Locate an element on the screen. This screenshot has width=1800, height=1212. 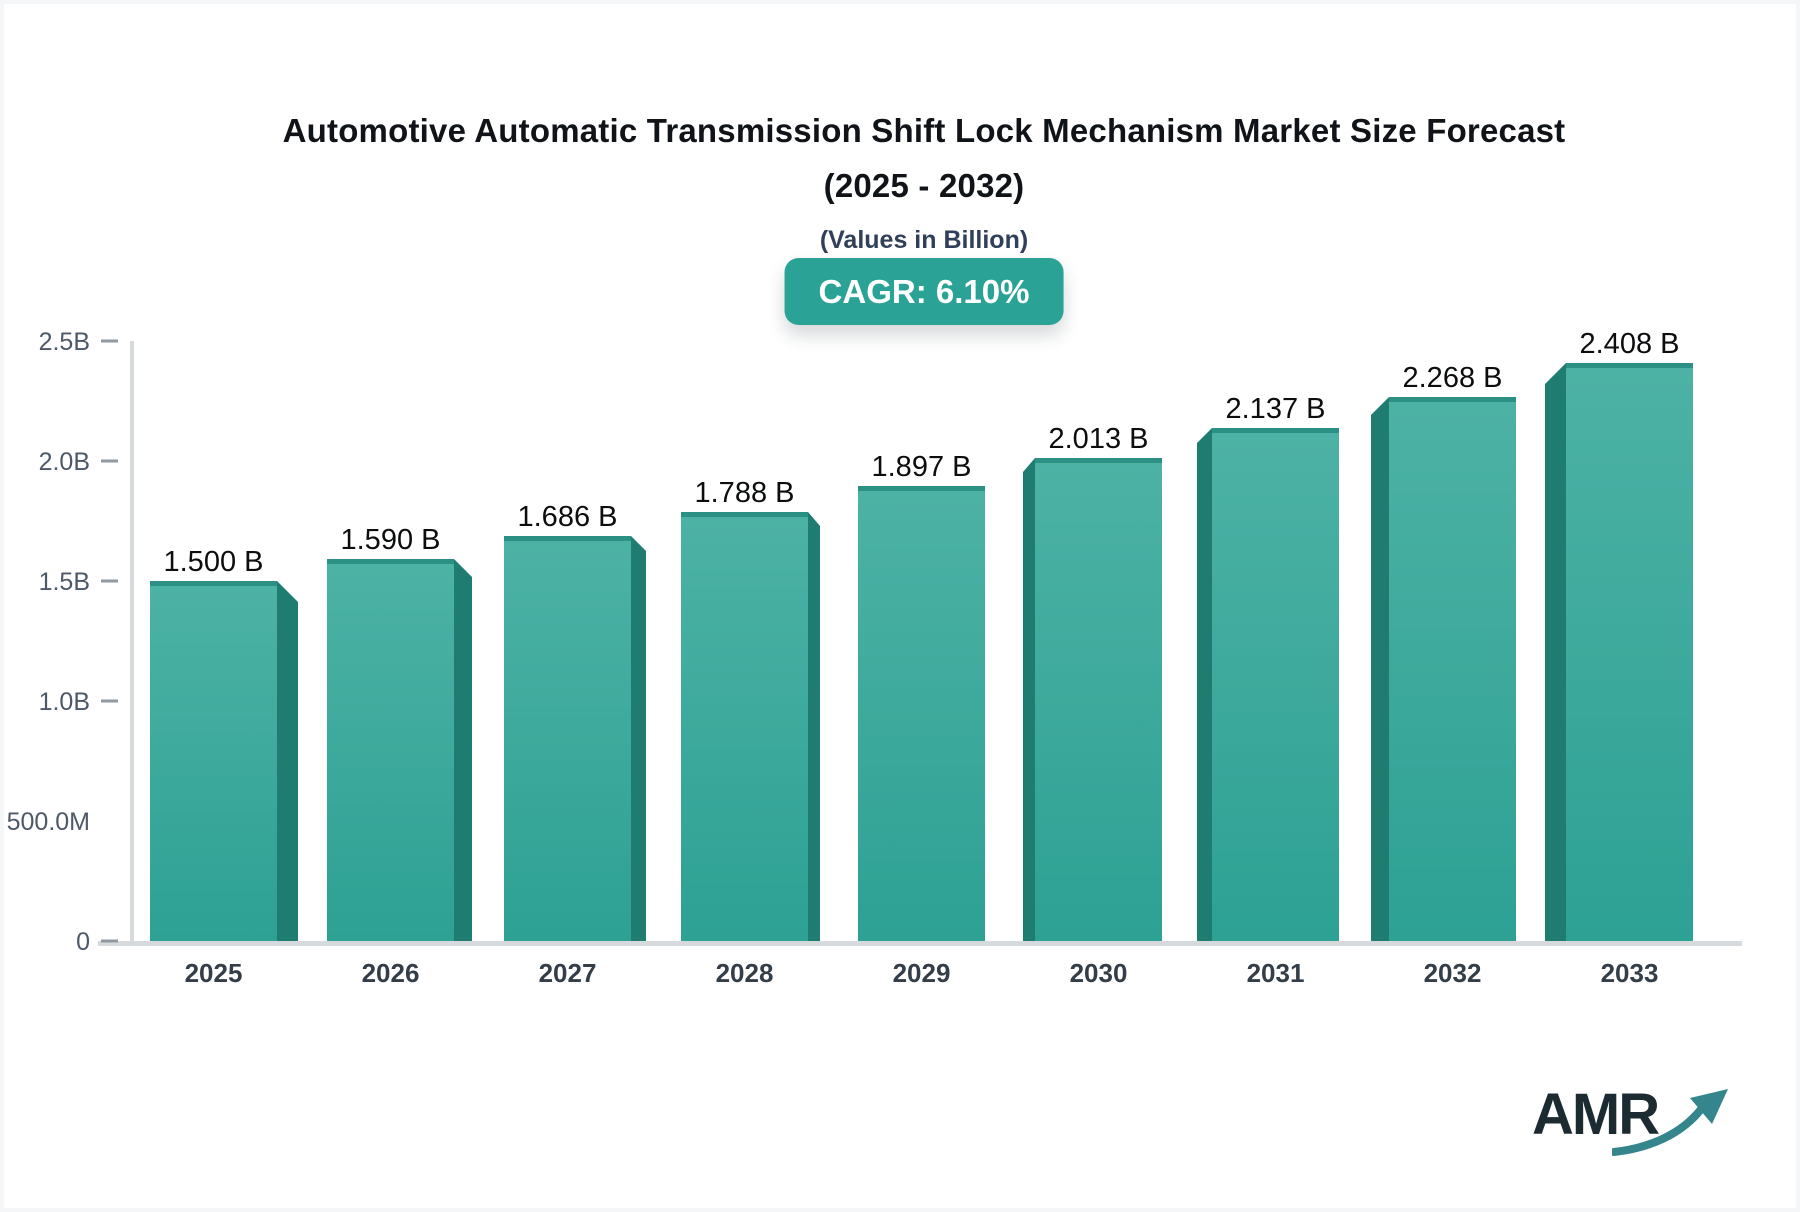
x-axis-label: 2030 is located at coordinates (1099, 973).